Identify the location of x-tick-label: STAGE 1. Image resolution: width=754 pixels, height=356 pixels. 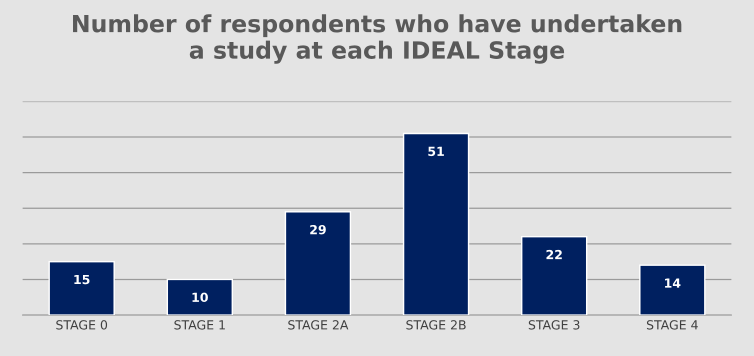
(199, 325).